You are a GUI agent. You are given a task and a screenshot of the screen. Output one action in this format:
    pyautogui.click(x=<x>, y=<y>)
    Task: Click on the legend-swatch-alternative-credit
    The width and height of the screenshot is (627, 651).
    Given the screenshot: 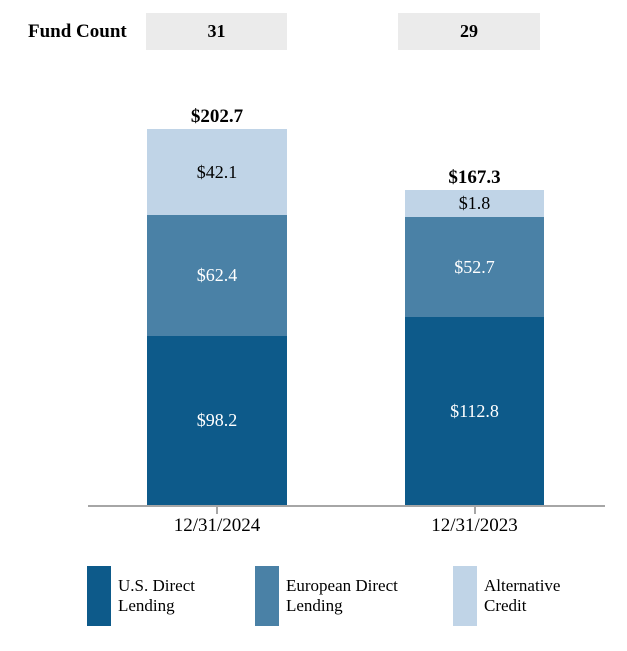 What is the action you would take?
    pyautogui.click(x=465, y=596)
    